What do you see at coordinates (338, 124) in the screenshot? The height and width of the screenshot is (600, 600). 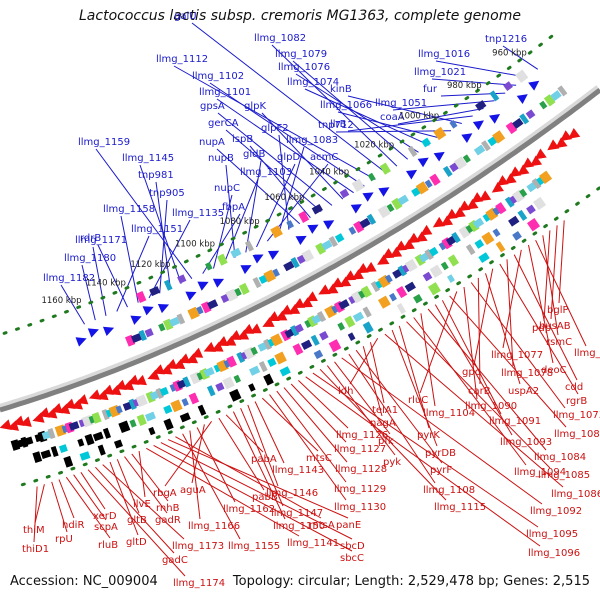 I see `gene-label: llrB` at bounding box center [338, 124].